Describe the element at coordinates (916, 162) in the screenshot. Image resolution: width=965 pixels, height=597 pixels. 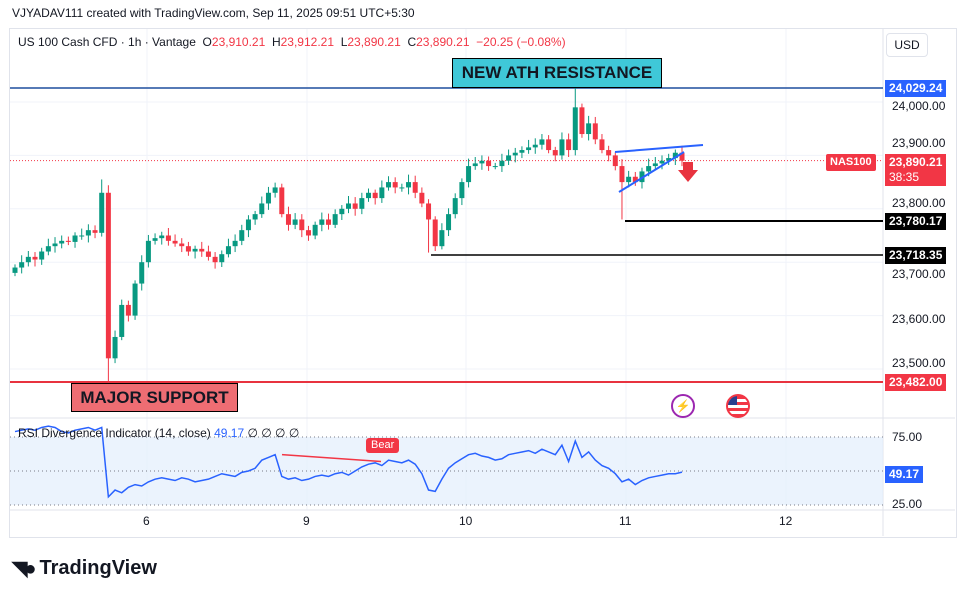
I see `last-price: 23,890.21` at that location.